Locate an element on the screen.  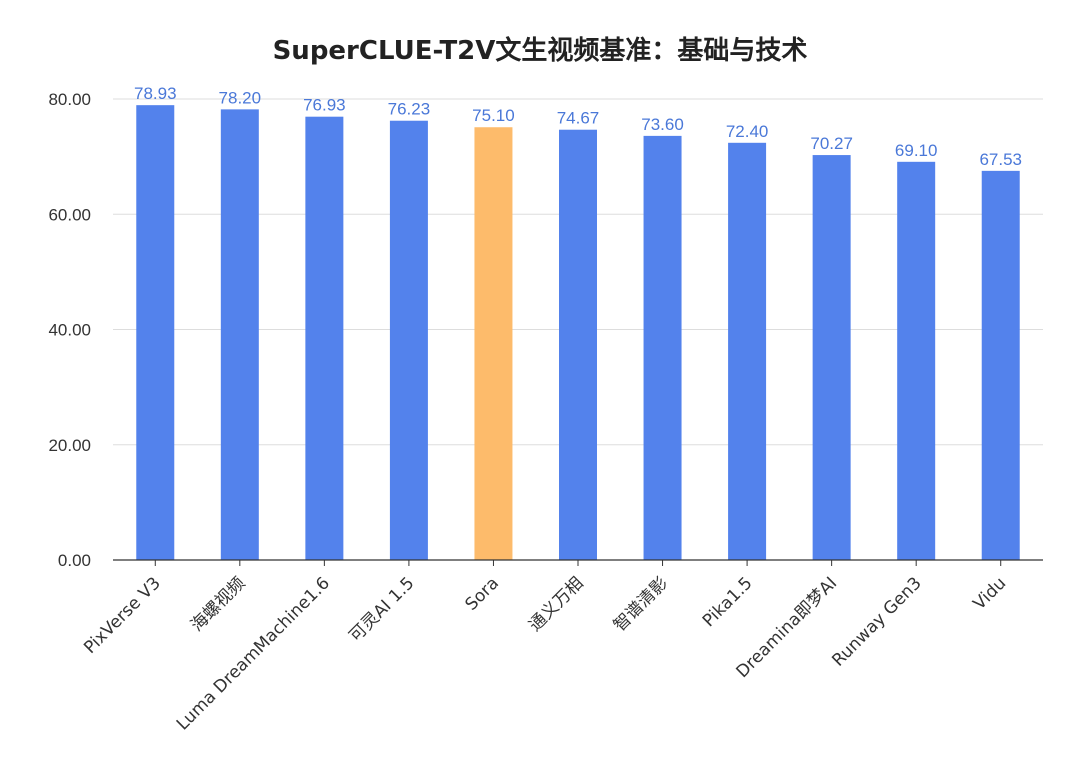
x-tick-label: PixVerse V3 is located at coordinates (122, 615).